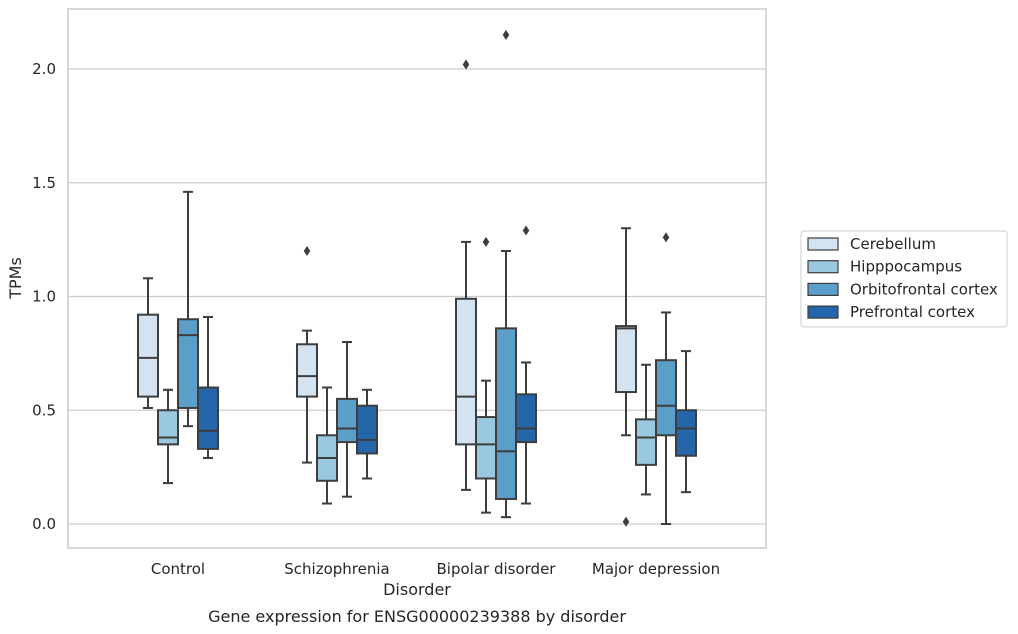 Image resolution: width=1018 pixels, height=634 pixels. I want to click on y-tick-label: 1.0, so click(44, 297).